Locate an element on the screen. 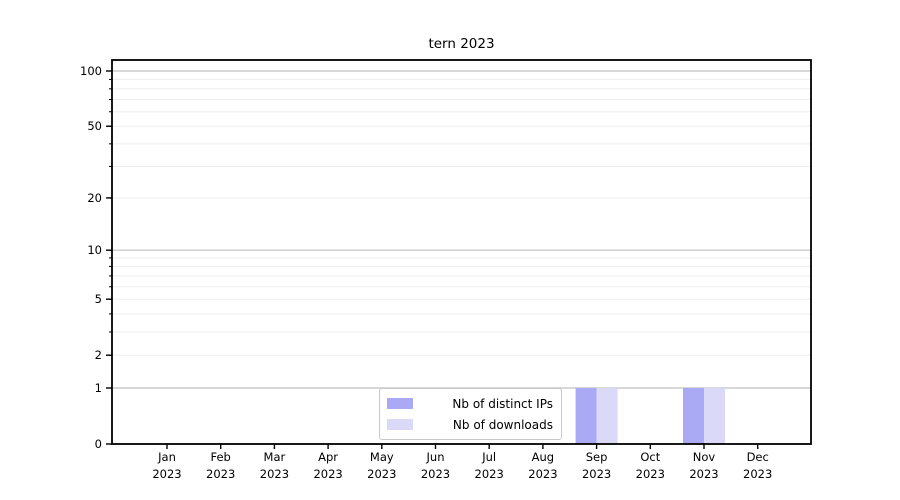 The width and height of the screenshot is (900, 500). y-tick-label: 0 is located at coordinates (98, 444).